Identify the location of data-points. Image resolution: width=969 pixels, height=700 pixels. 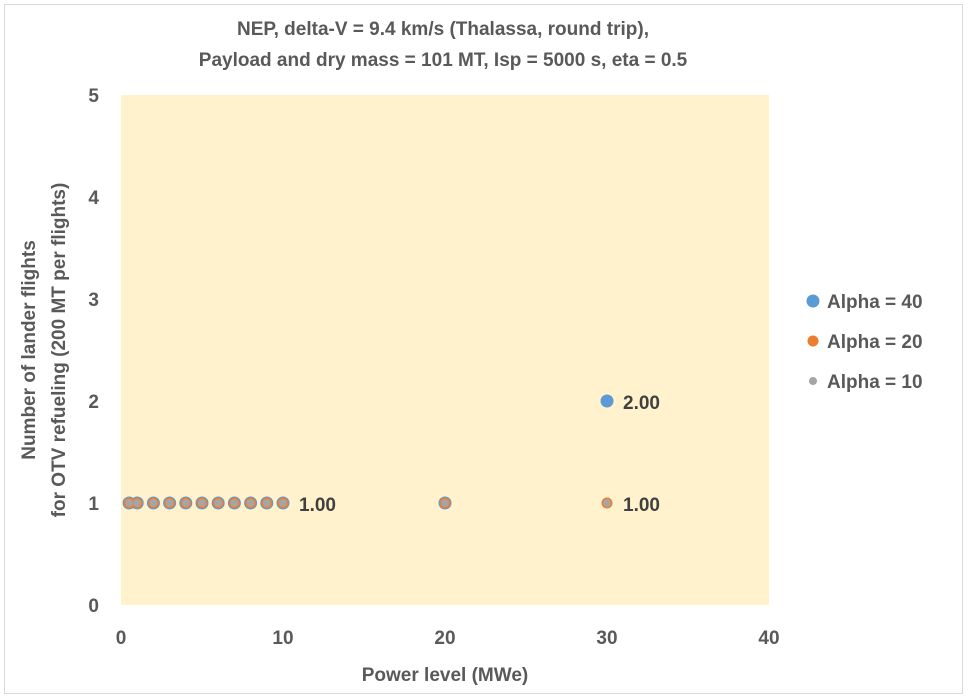
(368, 452).